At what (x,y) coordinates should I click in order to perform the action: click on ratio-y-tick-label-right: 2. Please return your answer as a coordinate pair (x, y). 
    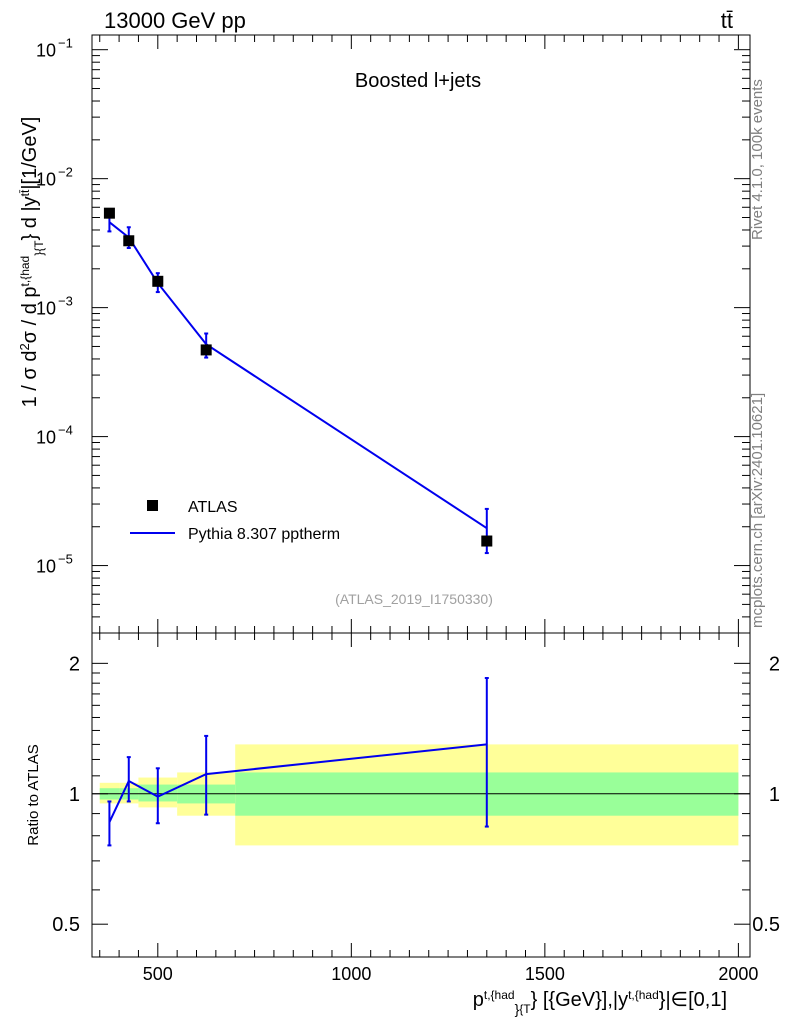
    Looking at the image, I should click on (774, 664).